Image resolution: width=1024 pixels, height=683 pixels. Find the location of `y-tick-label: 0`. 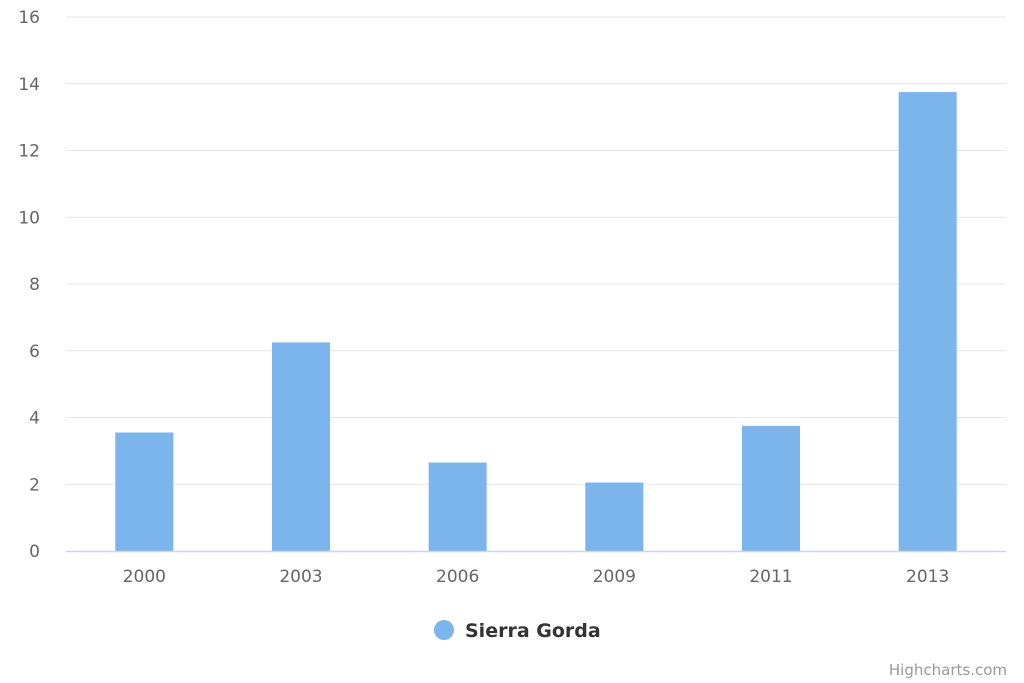

y-tick-label: 0 is located at coordinates (34, 552).